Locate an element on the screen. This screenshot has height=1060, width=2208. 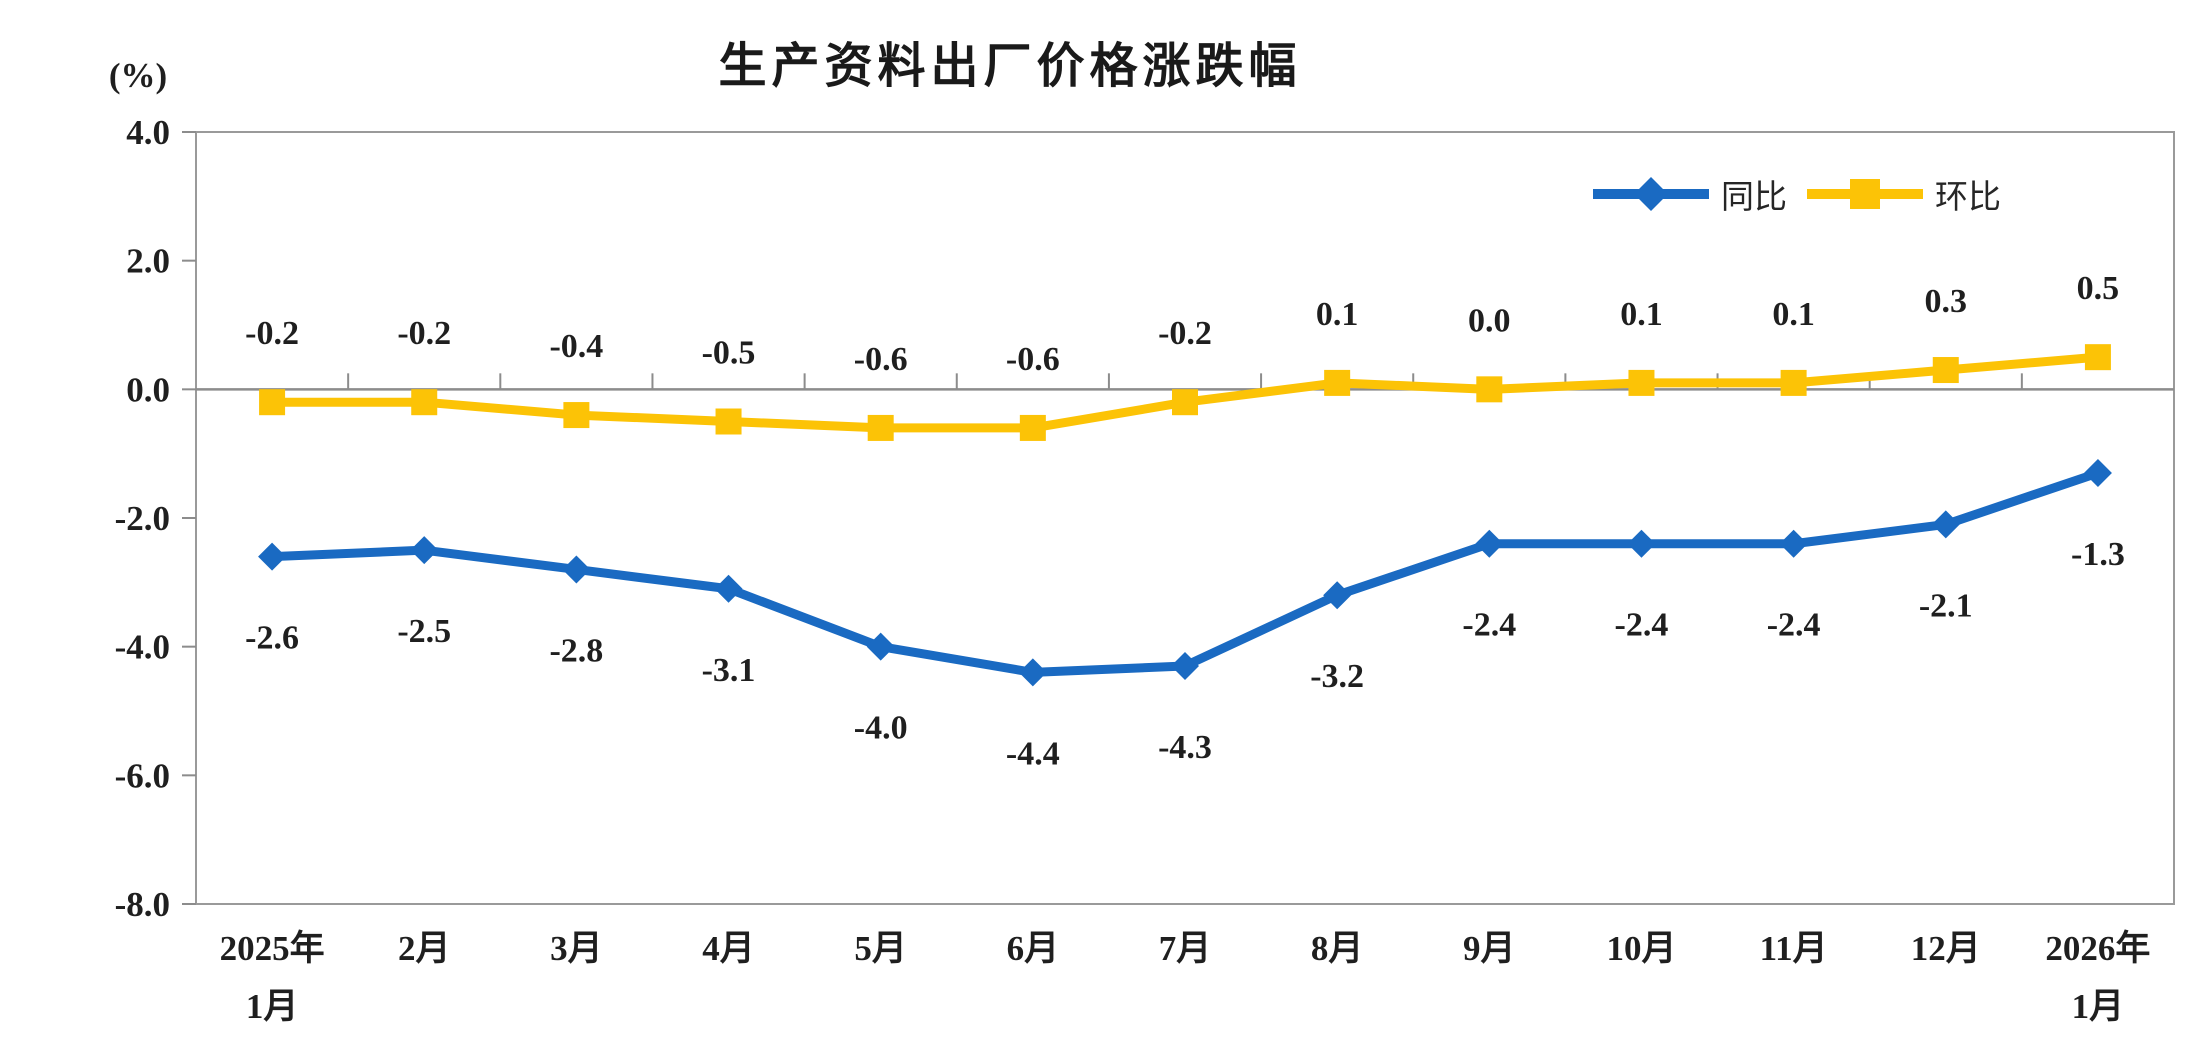
x-axis-label-line: 5月 is located at coordinates (880, 948).